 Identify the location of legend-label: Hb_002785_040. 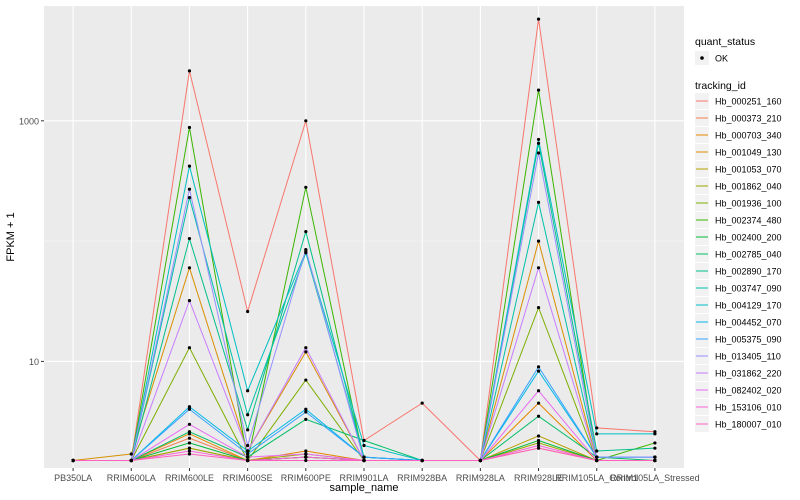
(748, 255).